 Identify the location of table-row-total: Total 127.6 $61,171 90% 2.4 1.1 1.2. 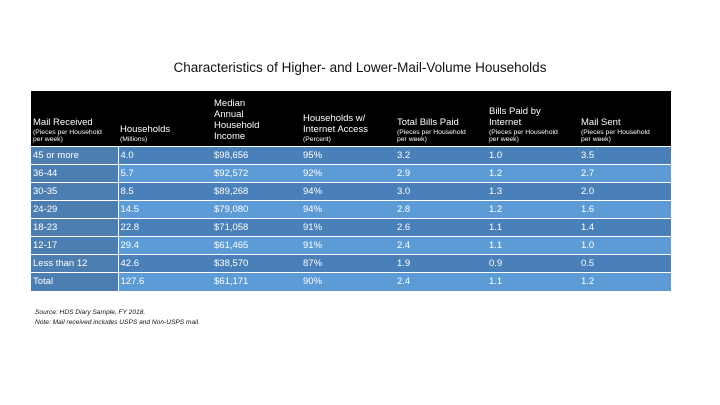
(351, 281).